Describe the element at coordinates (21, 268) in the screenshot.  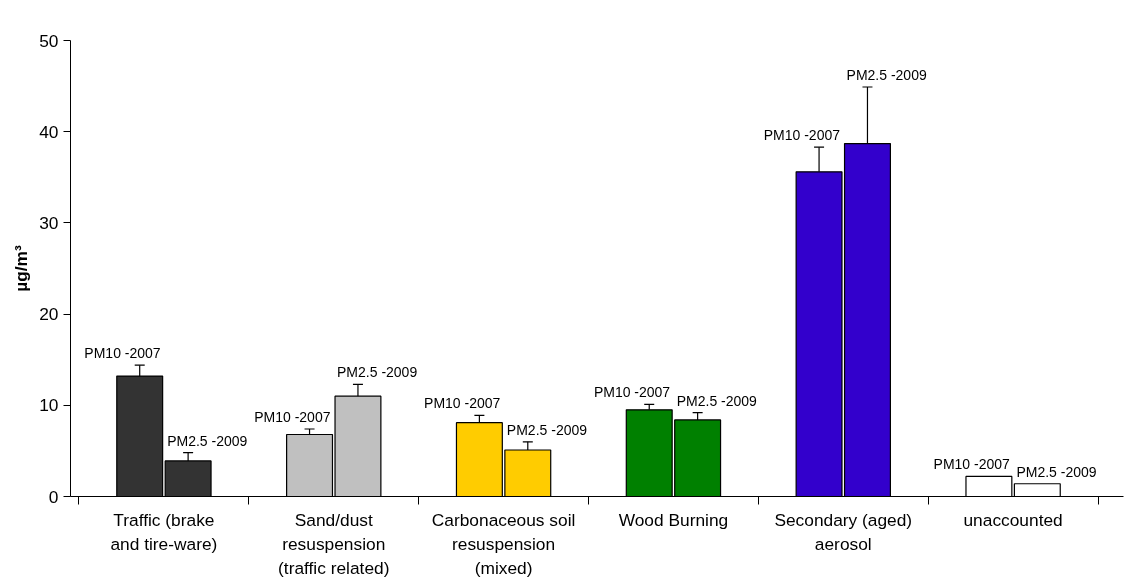
I see `y-axis-title: µg/m³` at that location.